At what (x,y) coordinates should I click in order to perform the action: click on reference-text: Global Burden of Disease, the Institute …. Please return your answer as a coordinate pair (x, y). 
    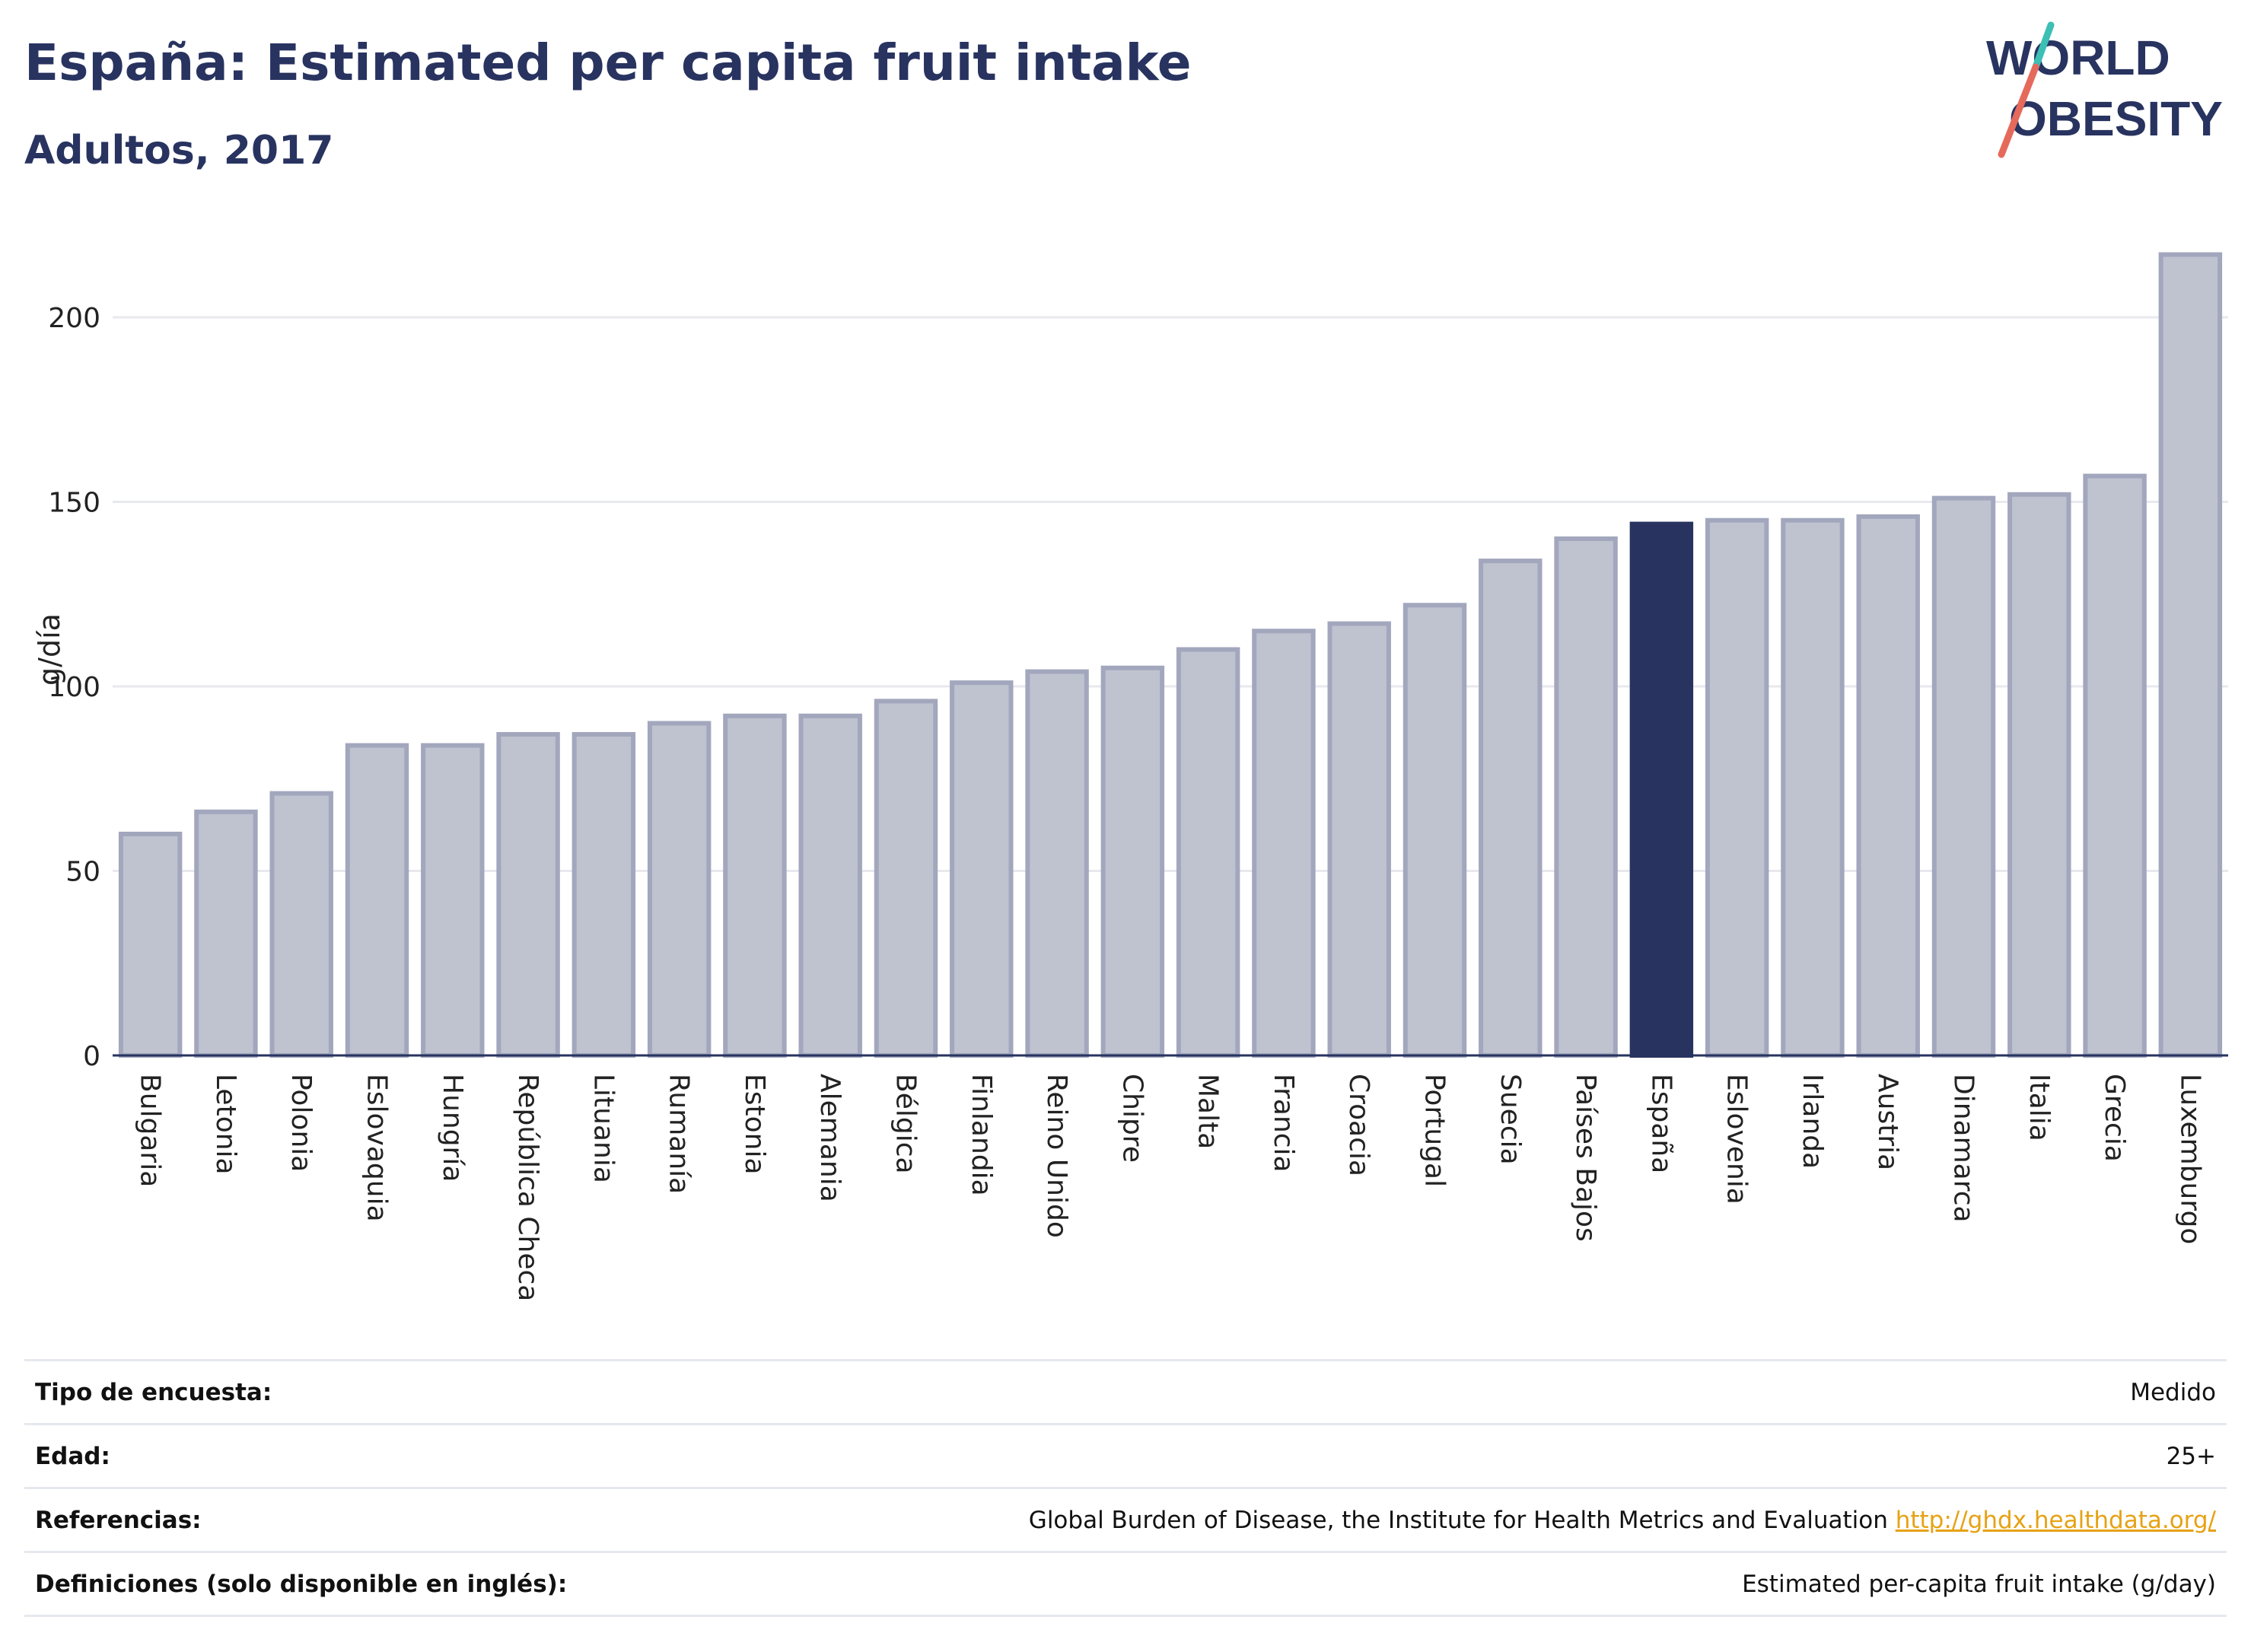
    Looking at the image, I should click on (1458, 1520).